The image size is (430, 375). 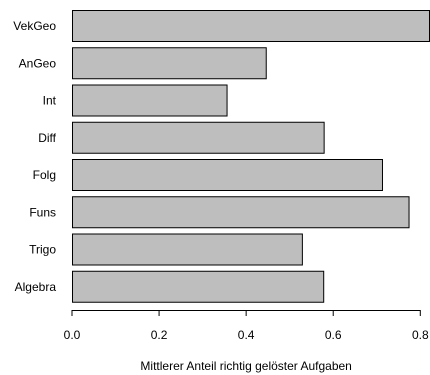 I want to click on x-tick-label: 0.8, so click(x=420, y=335).